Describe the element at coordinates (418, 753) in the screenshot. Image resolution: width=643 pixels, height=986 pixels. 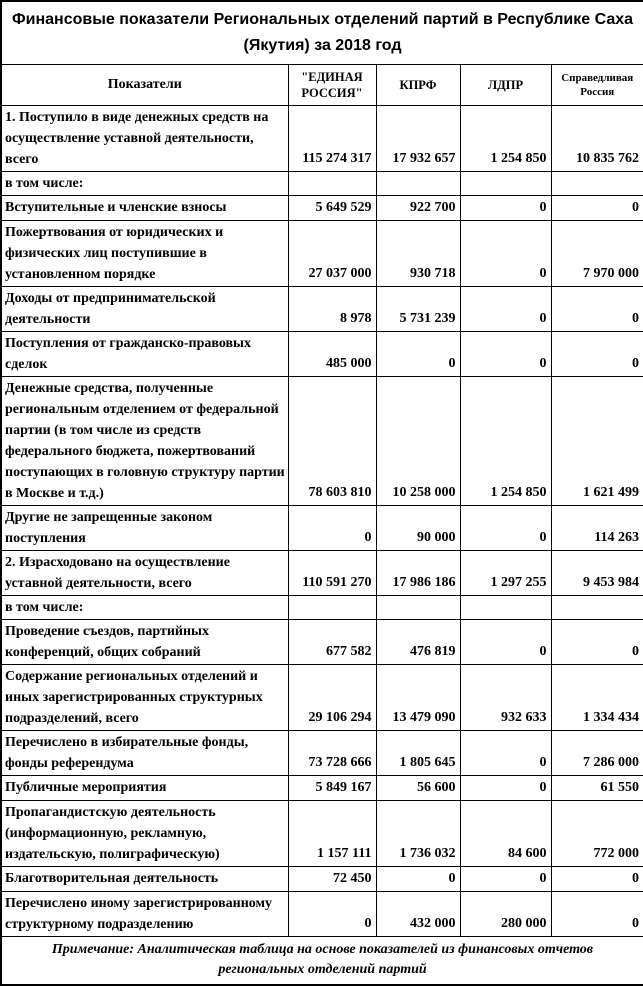
I see `value-kprf: 1 805 645` at that location.